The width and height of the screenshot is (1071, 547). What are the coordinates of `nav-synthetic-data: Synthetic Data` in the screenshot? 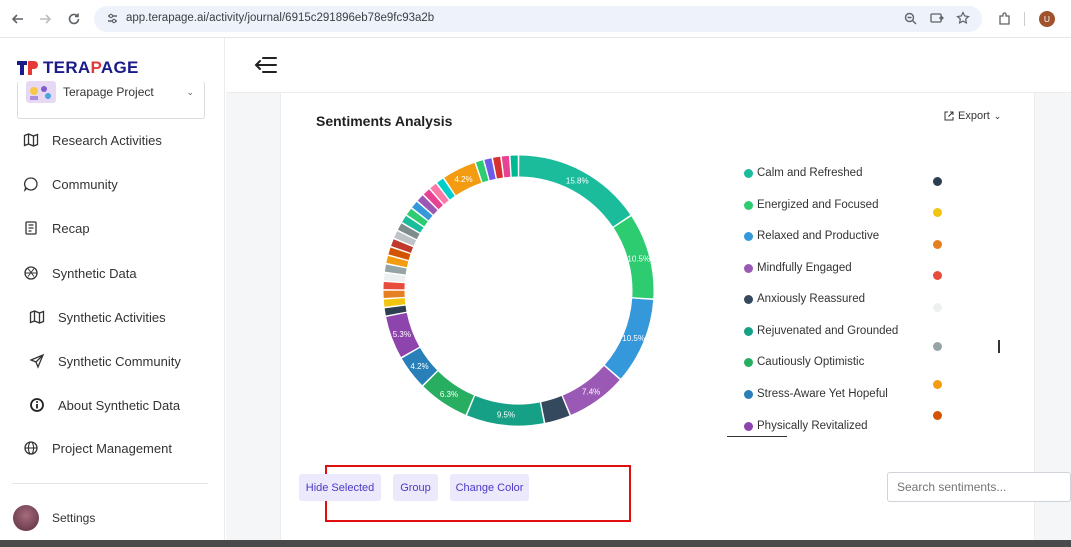 It's located at (79, 273).